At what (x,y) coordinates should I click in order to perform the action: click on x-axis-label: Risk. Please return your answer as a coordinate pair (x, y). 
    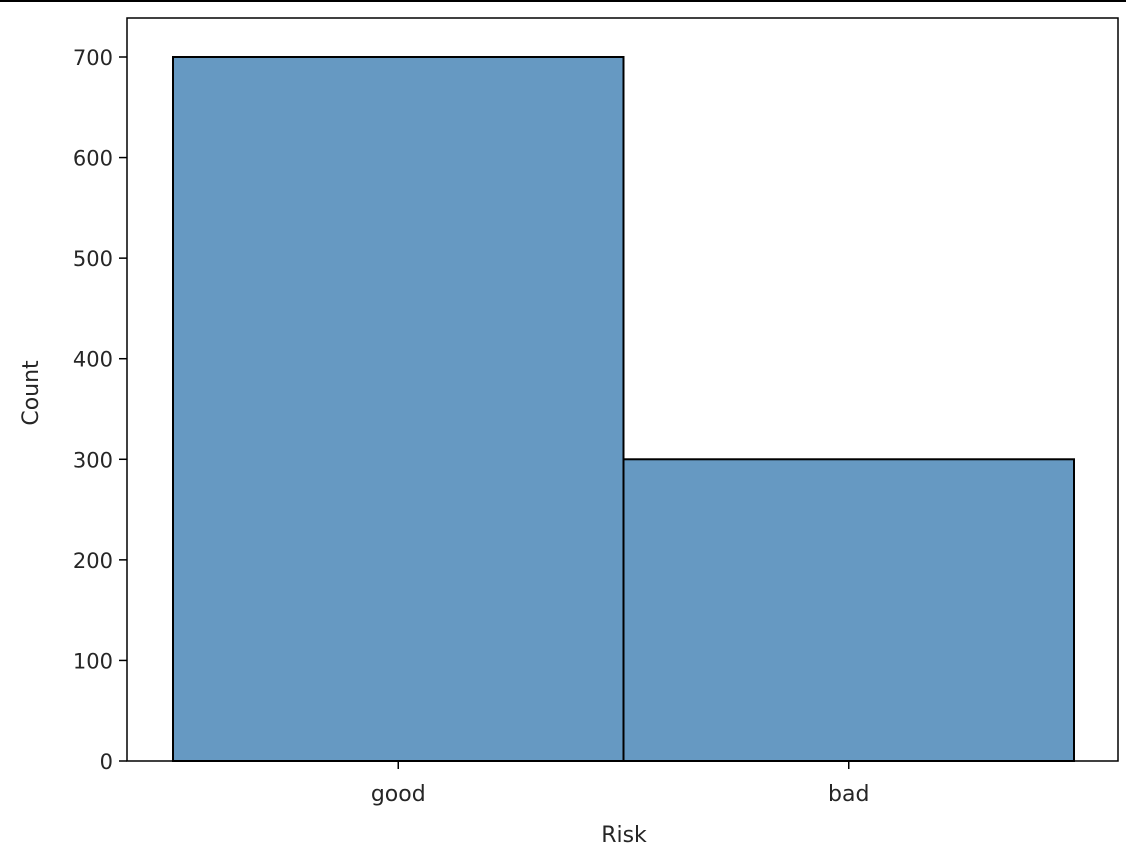
    Looking at the image, I should click on (624, 835).